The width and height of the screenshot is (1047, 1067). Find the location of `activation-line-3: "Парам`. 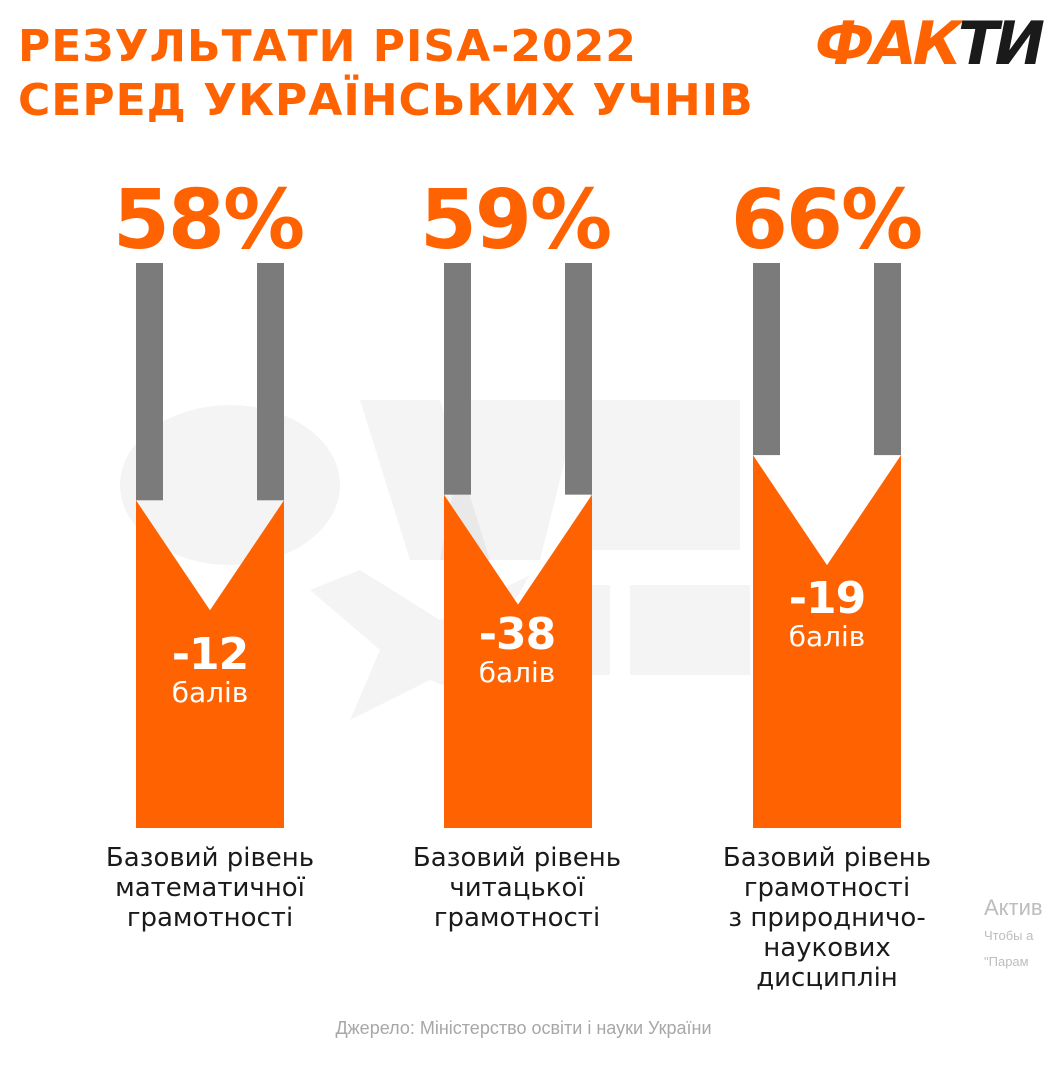

activation-line-3: "Парам is located at coordinates (1006, 961).